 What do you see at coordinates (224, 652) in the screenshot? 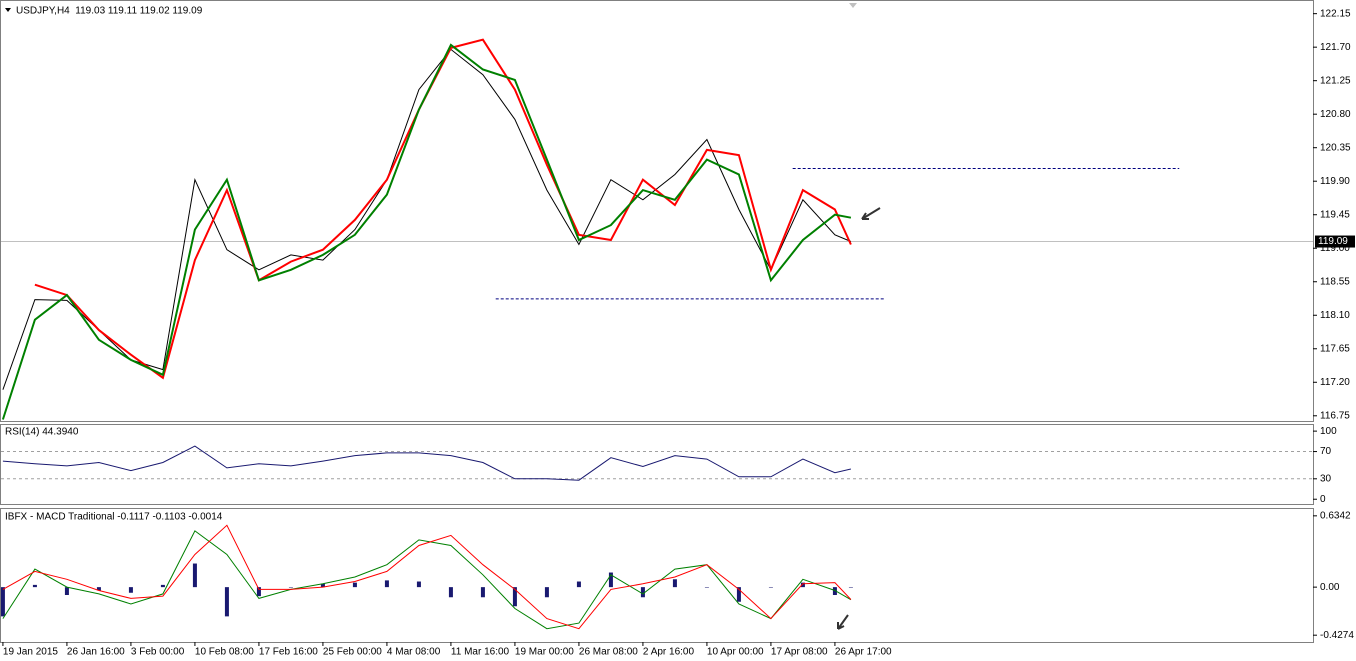
I see `x-tick-label: 10 Feb 08:00` at bounding box center [224, 652].